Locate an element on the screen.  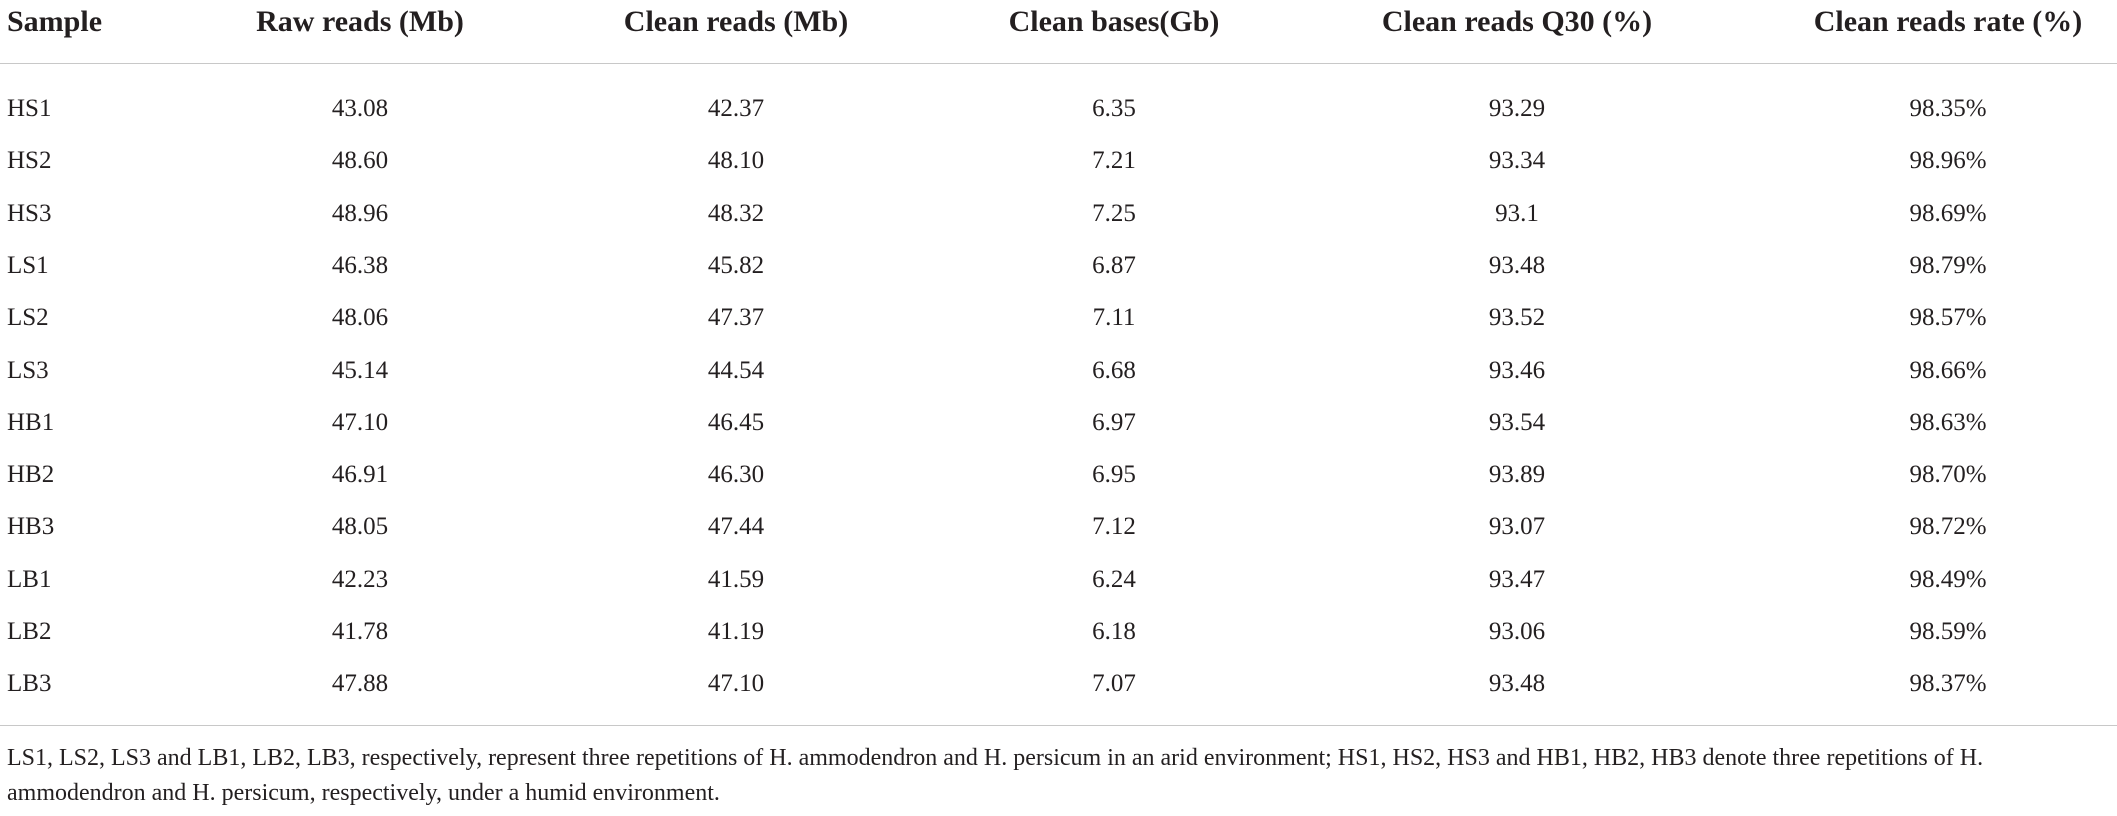
cell-value: 93.1 is located at coordinates (1517, 213).